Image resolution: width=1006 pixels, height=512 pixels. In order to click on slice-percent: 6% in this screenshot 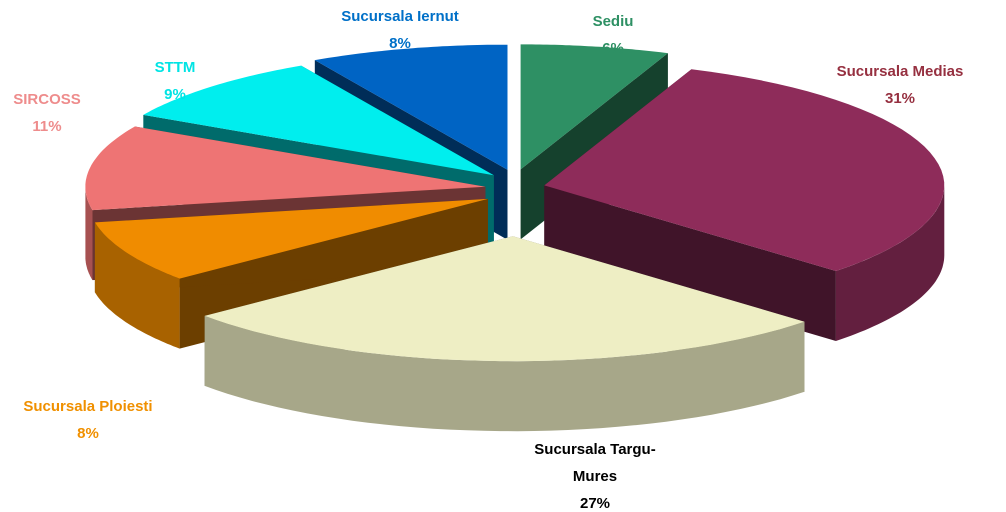, I will do `click(613, 48)`.